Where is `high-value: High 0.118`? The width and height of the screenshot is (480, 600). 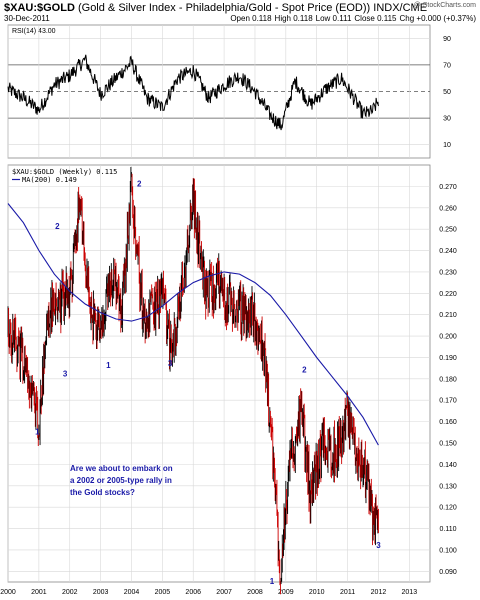
high-value: High 0.118 is located at coordinates (293, 18).